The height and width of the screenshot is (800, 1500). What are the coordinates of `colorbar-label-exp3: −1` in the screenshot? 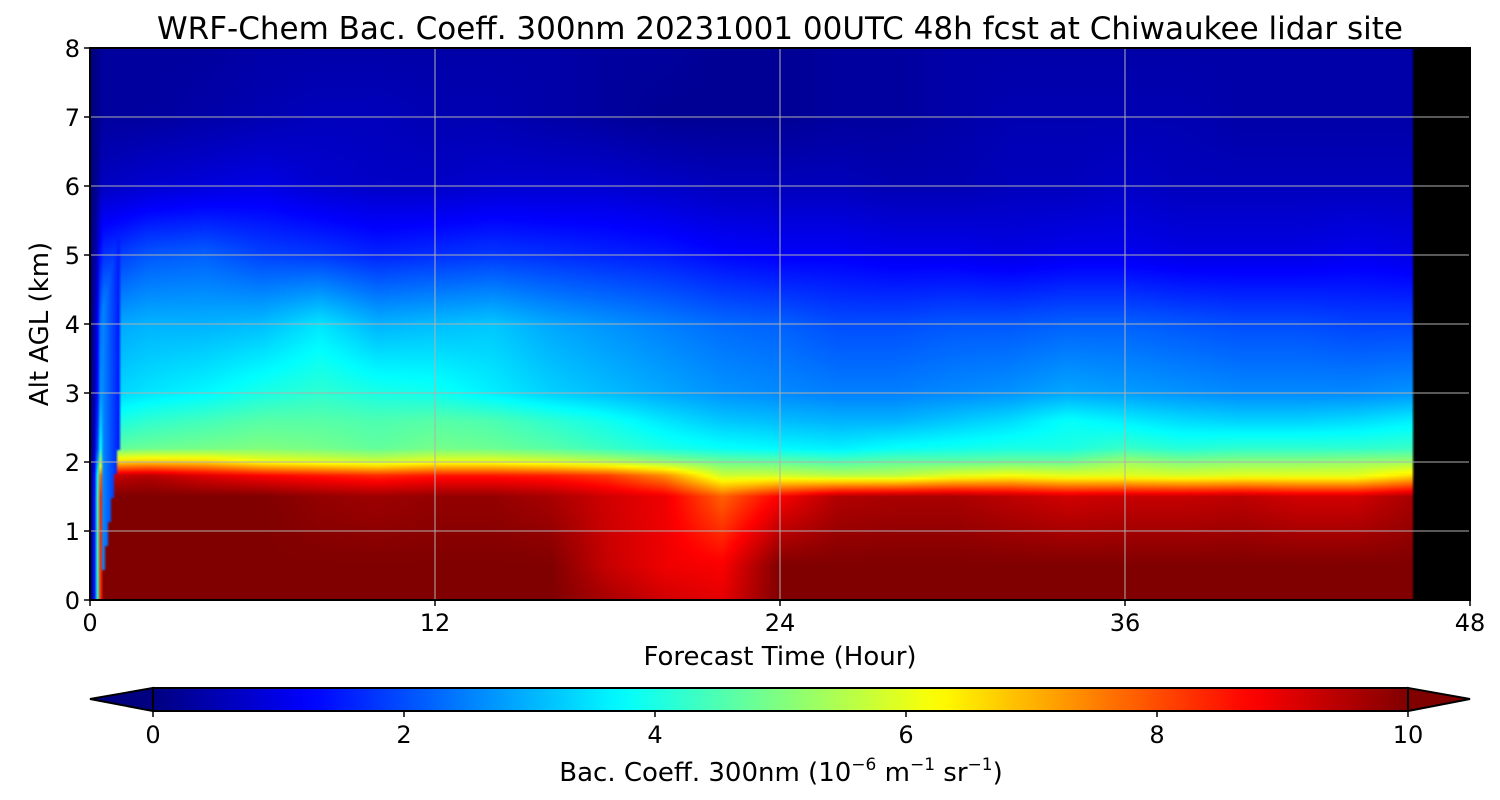 It's located at (980, 765).